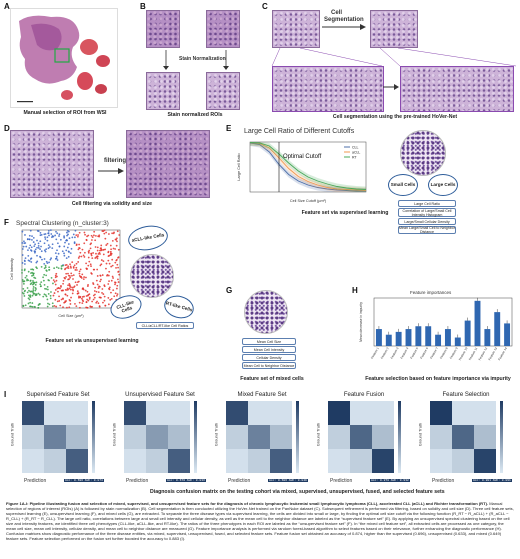 This screenshot has width=520, height=559. What do you see at coordinates (390, 480) in the screenshot?
I see `cm-accuracy-badge: Acc: 0.878 AUC: 0.932` at bounding box center [390, 480].